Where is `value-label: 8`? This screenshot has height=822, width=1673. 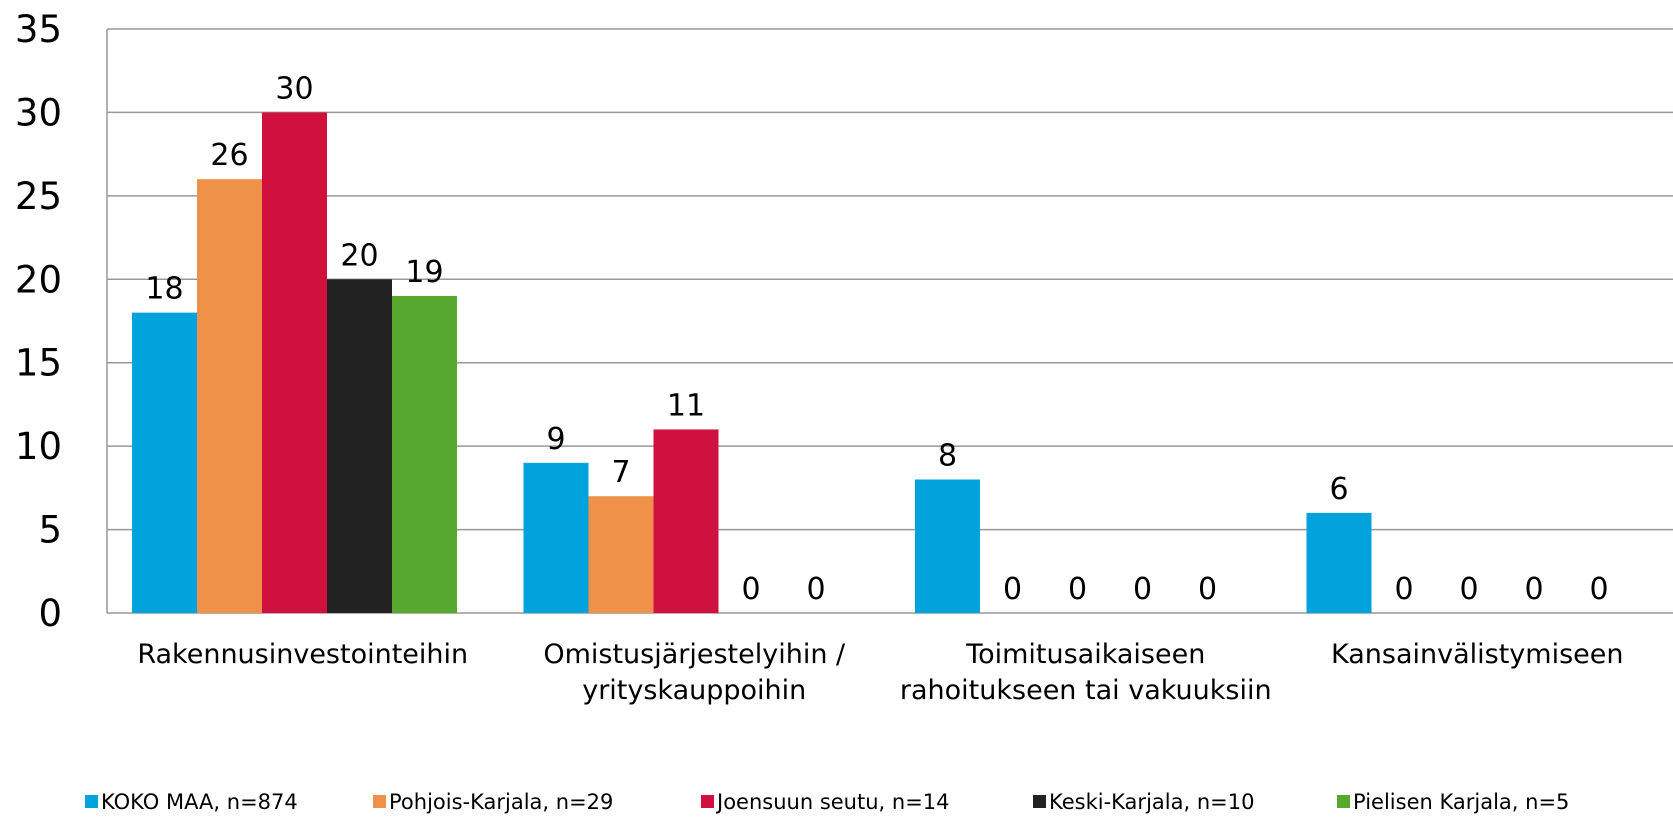 value-label: 8 is located at coordinates (947, 456).